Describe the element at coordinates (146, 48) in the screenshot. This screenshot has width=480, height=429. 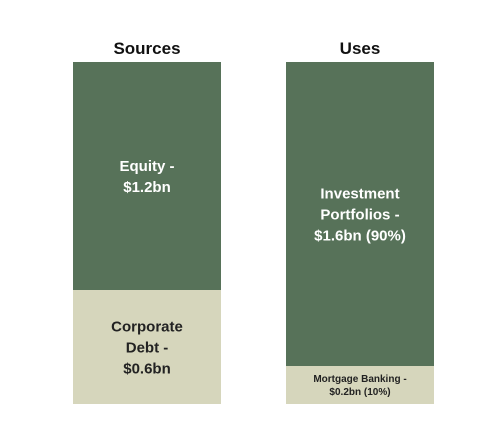
I see `sources-column-title: Sources` at that location.